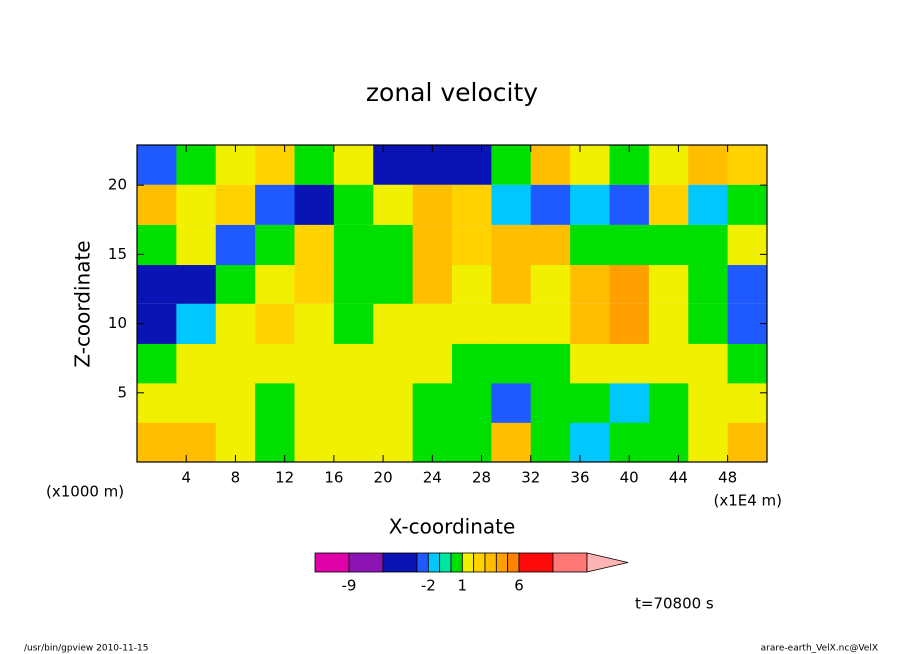 Image resolution: width=904 pixels, height=654 pixels. Describe the element at coordinates (117, 254) in the screenshot. I see `y-tick-label: 15` at that location.